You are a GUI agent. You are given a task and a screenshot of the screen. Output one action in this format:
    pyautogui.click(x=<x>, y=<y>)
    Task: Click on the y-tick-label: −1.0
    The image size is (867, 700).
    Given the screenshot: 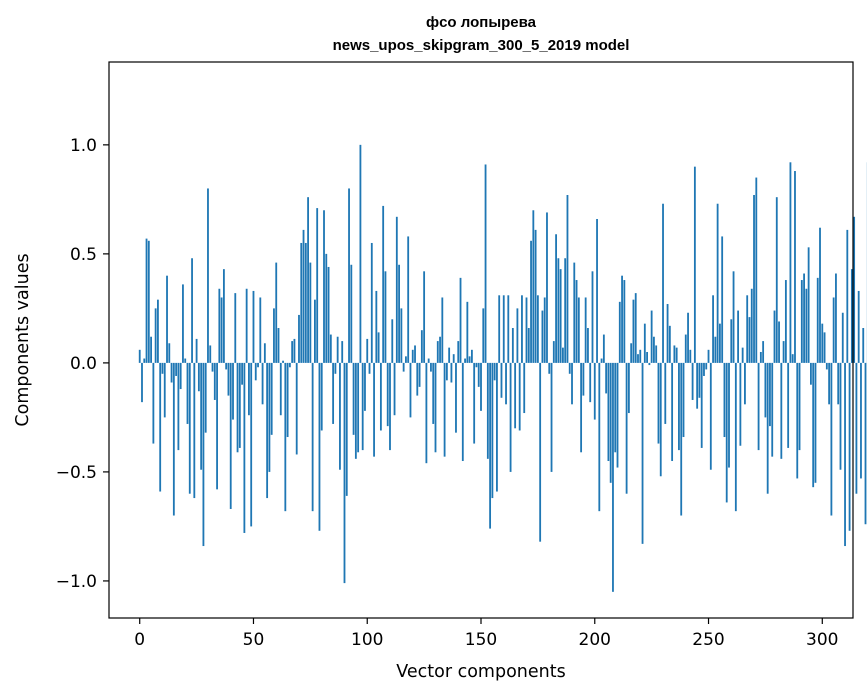 What is the action you would take?
    pyautogui.click(x=76, y=582)
    